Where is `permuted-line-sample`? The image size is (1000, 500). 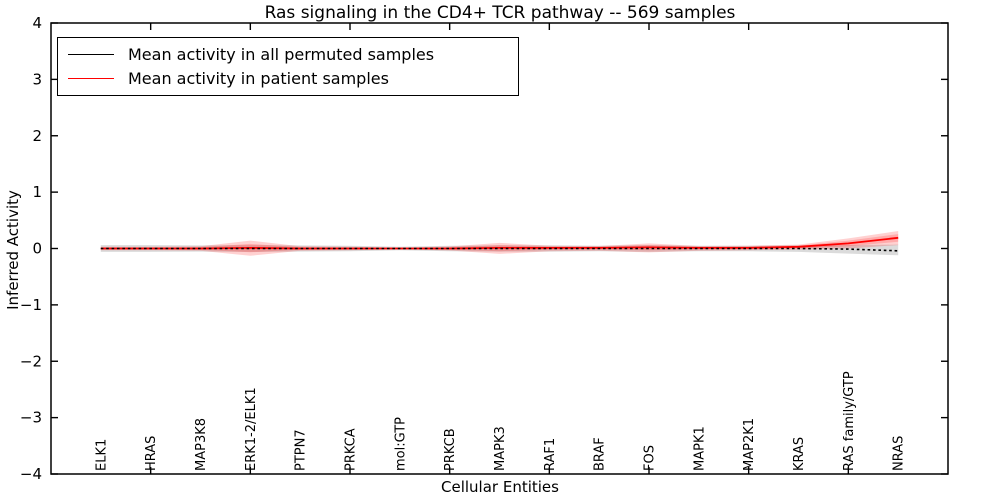
permuted-line-sample is located at coordinates (91, 54).